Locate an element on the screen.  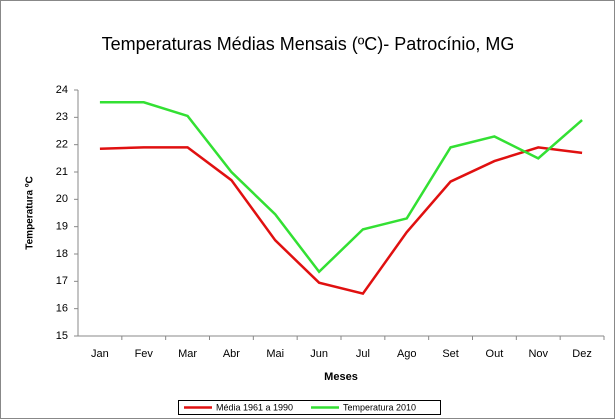
y-tick-label: 22 is located at coordinates (62, 145).